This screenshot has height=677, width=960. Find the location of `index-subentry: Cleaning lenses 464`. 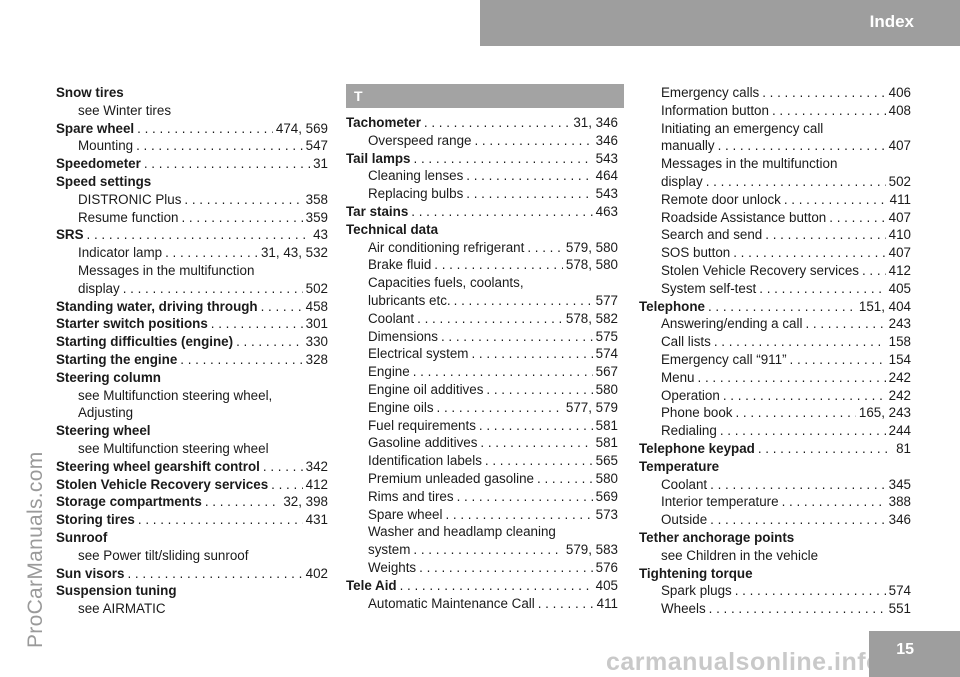

index-subentry: Cleaning lenses 464 is located at coordinates (482, 176).